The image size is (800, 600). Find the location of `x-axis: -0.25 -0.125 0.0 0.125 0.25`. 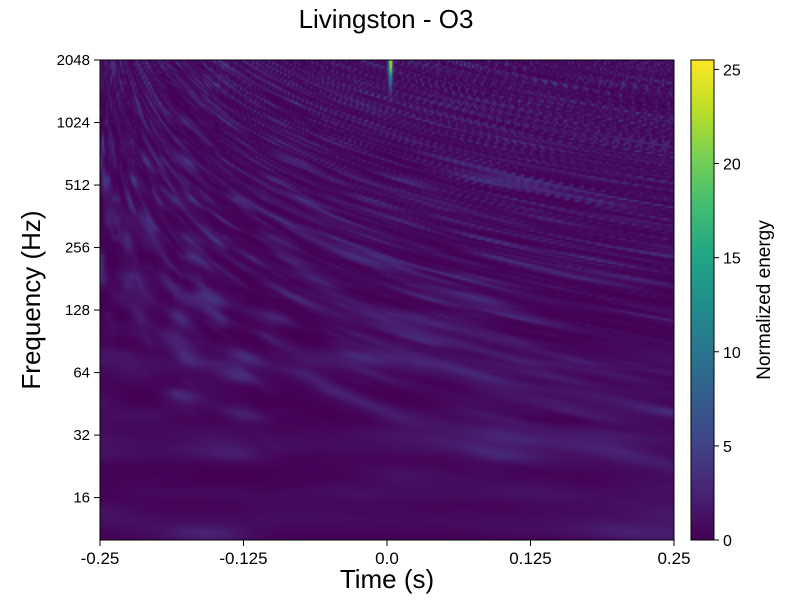

x-axis: -0.25 -0.125 0.0 0.125 0.25 is located at coordinates (386, 554).